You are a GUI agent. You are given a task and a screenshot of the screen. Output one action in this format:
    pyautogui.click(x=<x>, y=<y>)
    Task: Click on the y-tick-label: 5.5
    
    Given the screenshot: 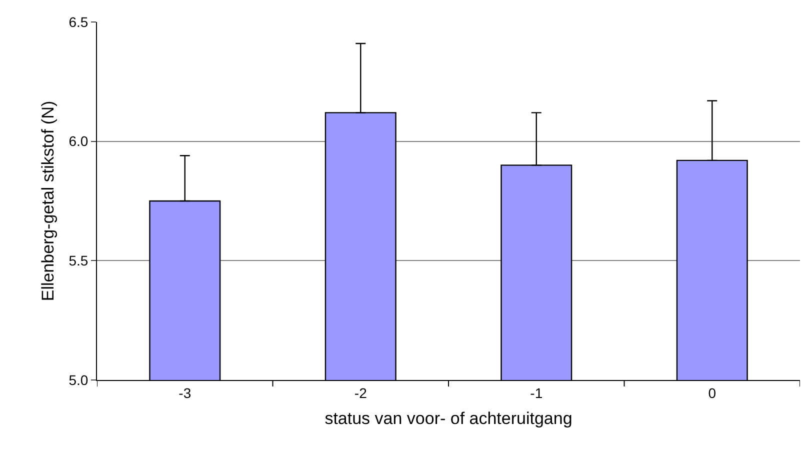 What is the action you would take?
    pyautogui.click(x=78, y=260)
    